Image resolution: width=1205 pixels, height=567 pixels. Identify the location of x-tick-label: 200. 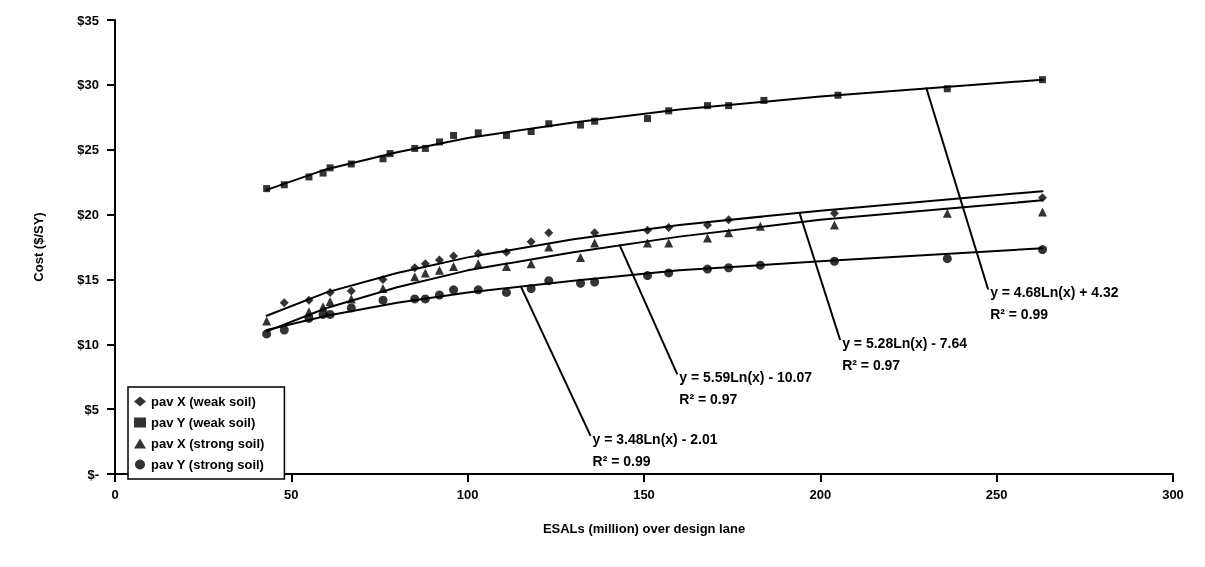
(820, 494).